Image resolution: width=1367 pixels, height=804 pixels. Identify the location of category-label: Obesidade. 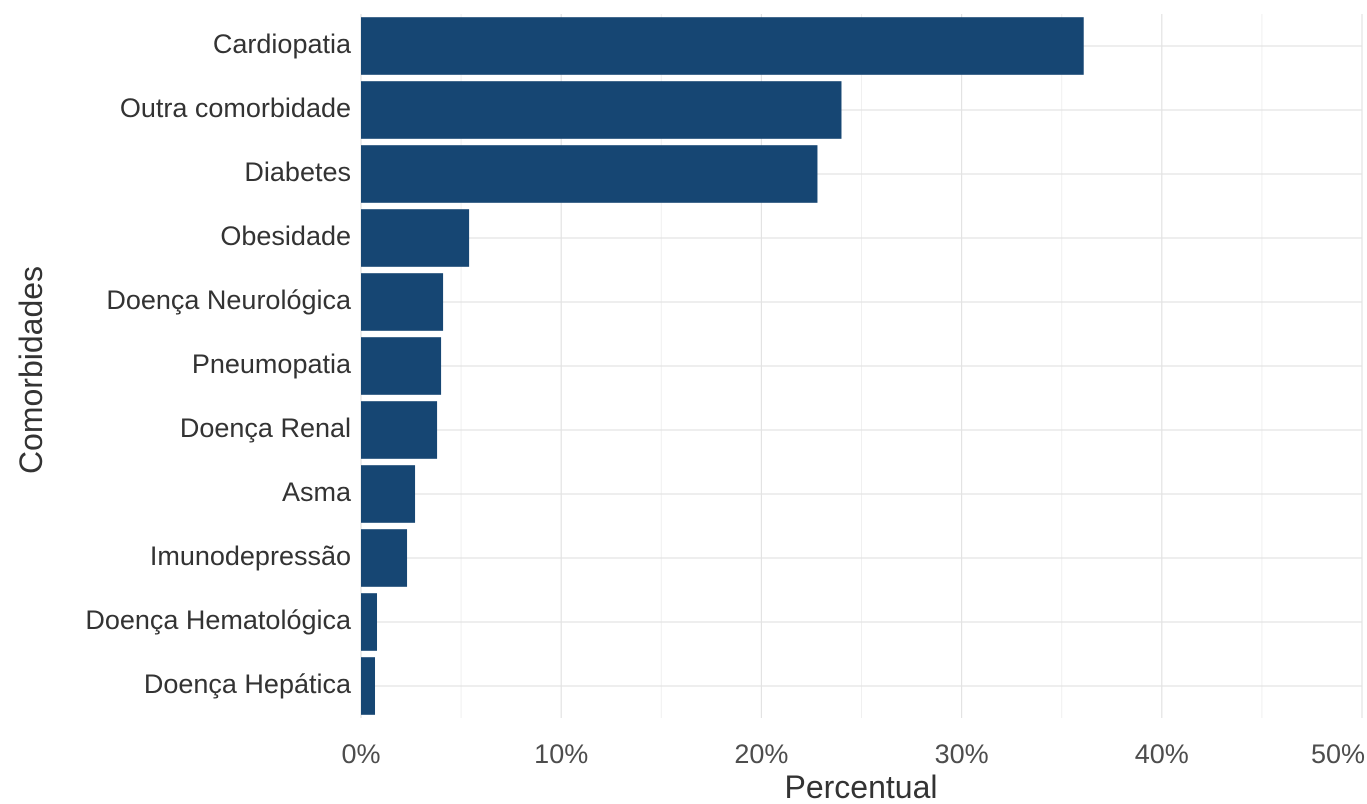
(285, 236).